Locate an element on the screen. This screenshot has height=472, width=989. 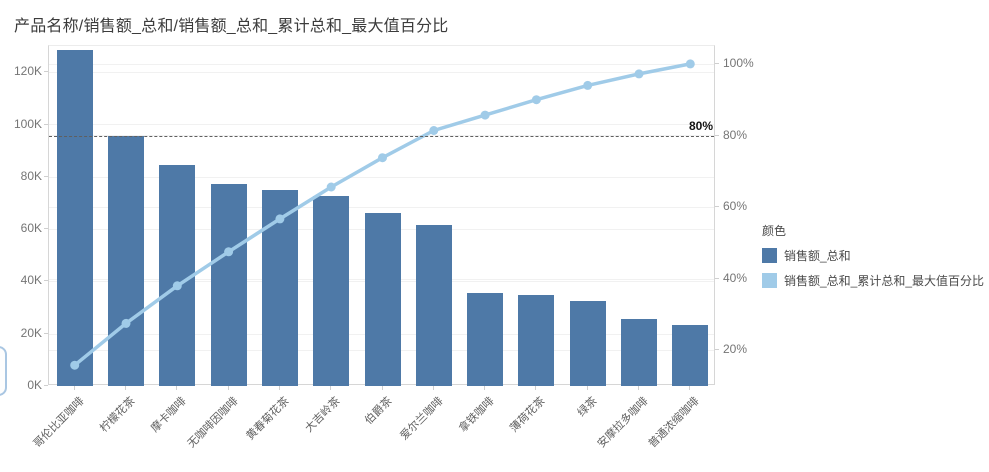
bar-大吉岭茶 is located at coordinates (331, 290).